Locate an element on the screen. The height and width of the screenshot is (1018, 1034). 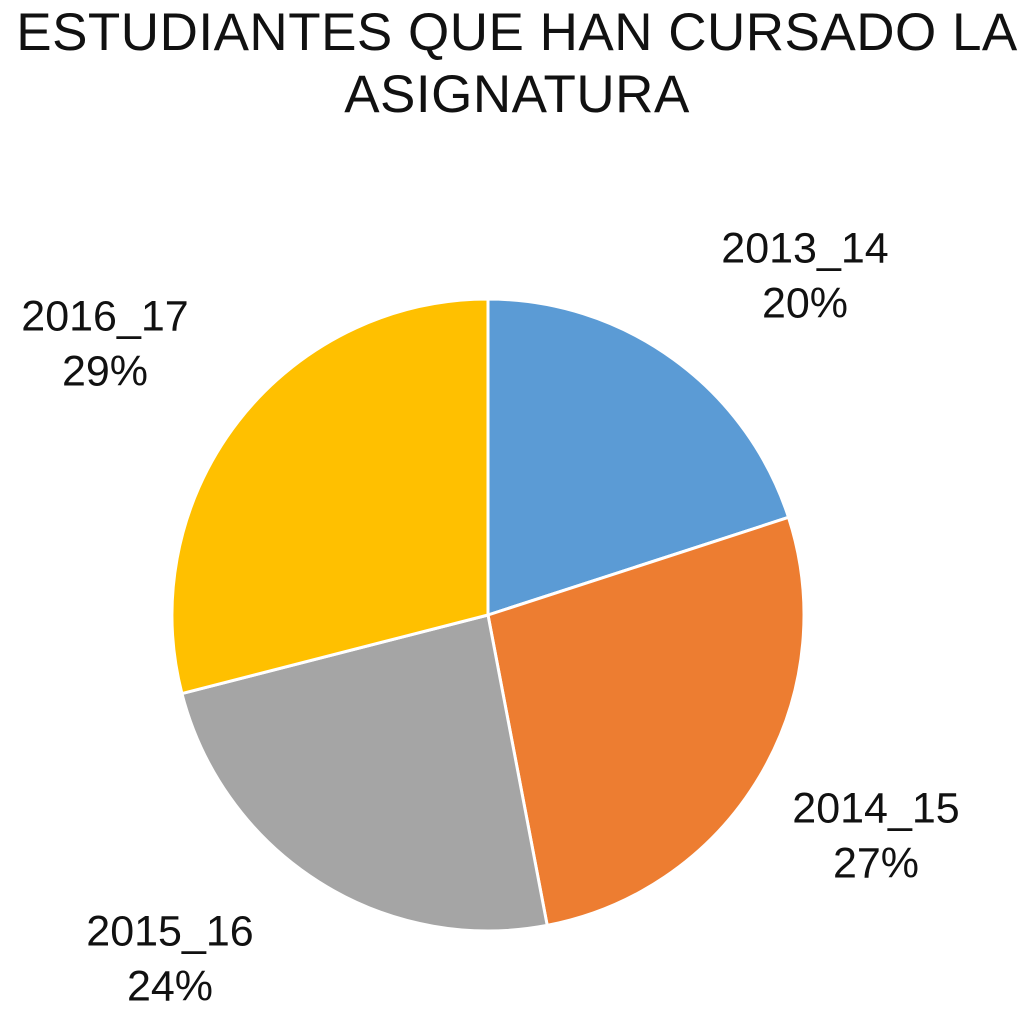
slice-value-label: 27% is located at coordinates (876, 864).